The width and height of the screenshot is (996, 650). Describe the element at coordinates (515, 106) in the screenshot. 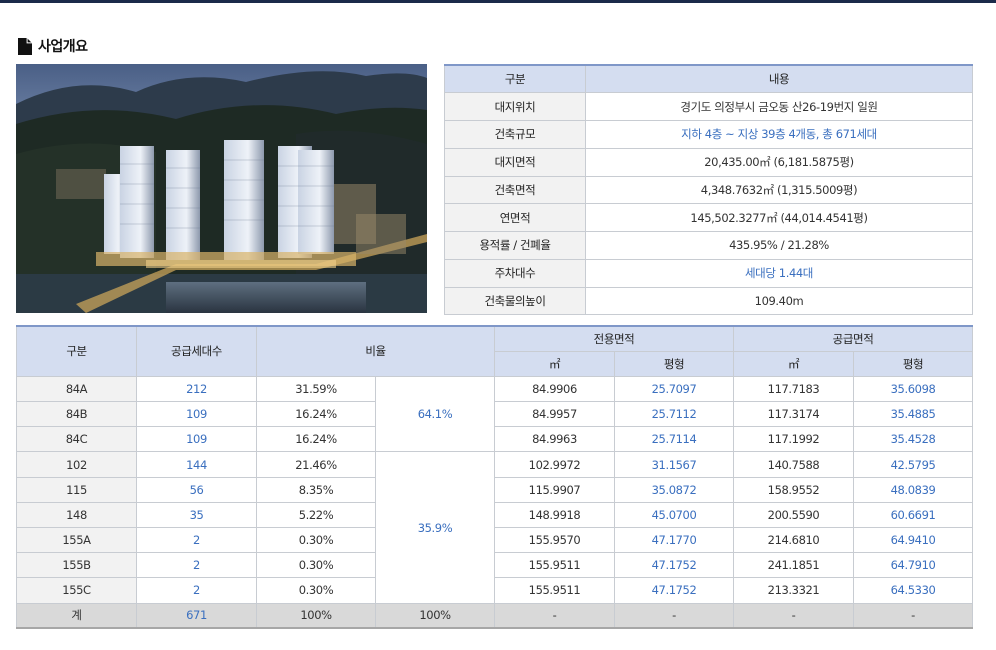

I see `row-label: 대지위치` at that location.